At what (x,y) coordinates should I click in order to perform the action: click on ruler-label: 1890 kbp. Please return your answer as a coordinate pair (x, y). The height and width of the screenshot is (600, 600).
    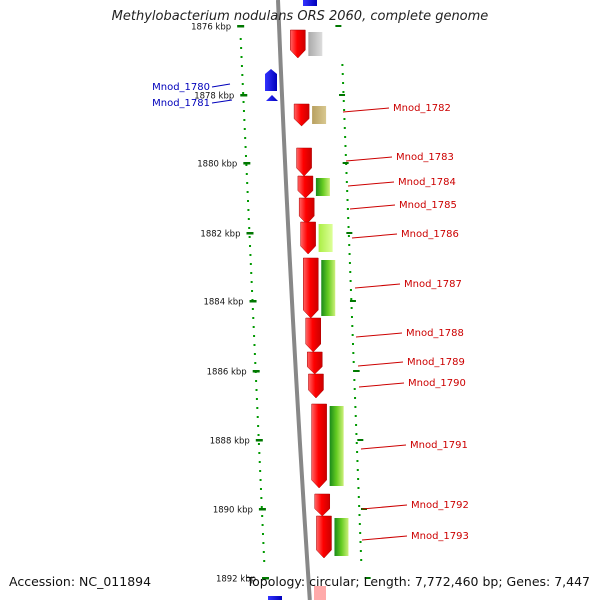
    Looking at the image, I should click on (233, 511).